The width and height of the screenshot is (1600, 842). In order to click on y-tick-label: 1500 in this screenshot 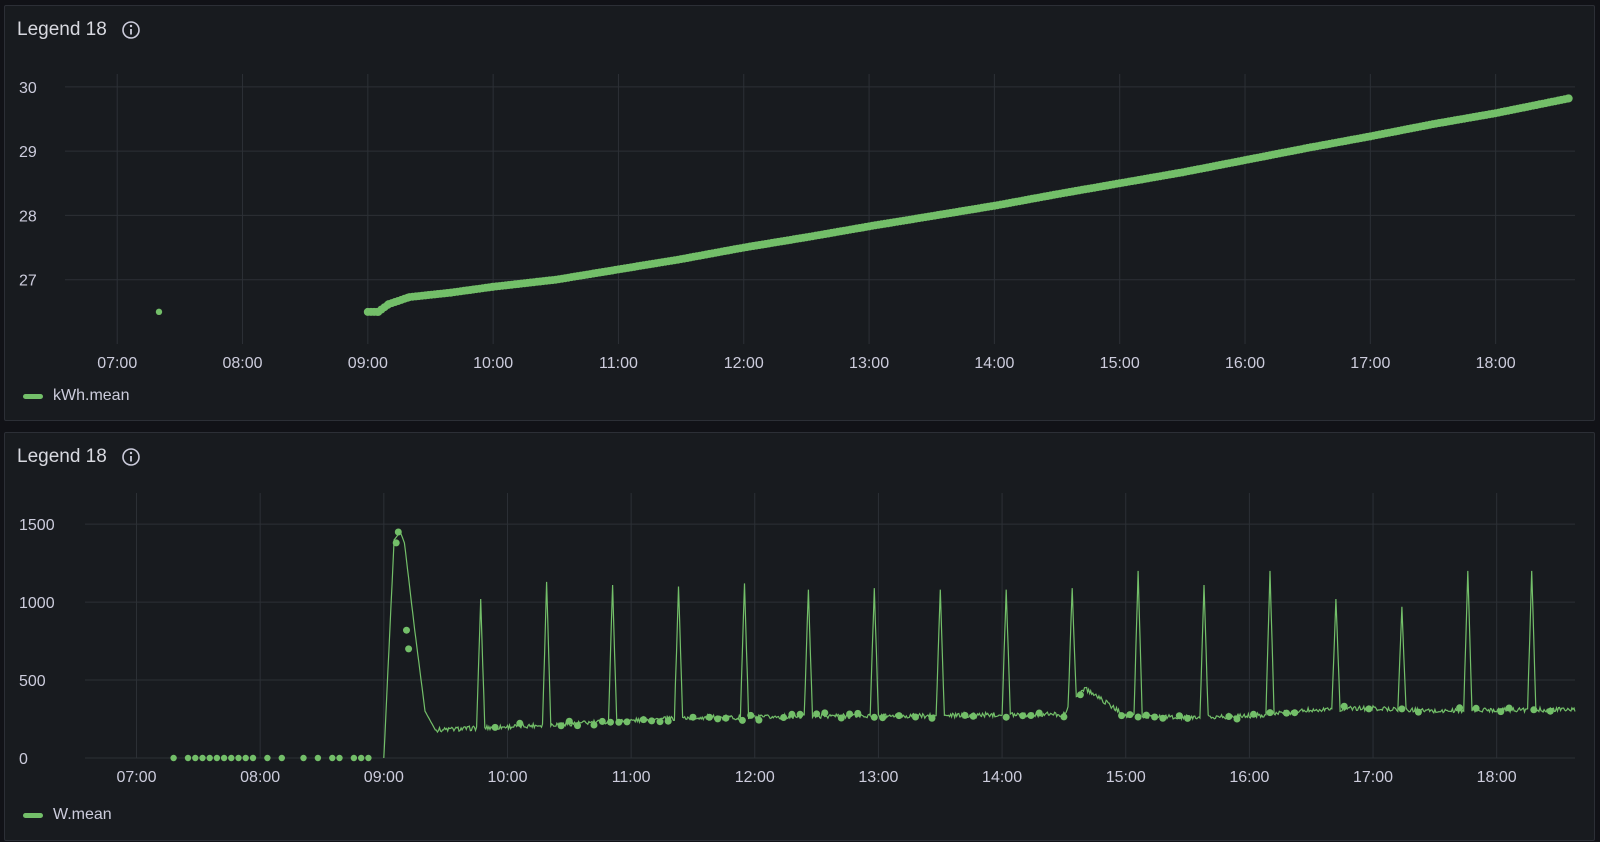, I will do `click(37, 525)`.